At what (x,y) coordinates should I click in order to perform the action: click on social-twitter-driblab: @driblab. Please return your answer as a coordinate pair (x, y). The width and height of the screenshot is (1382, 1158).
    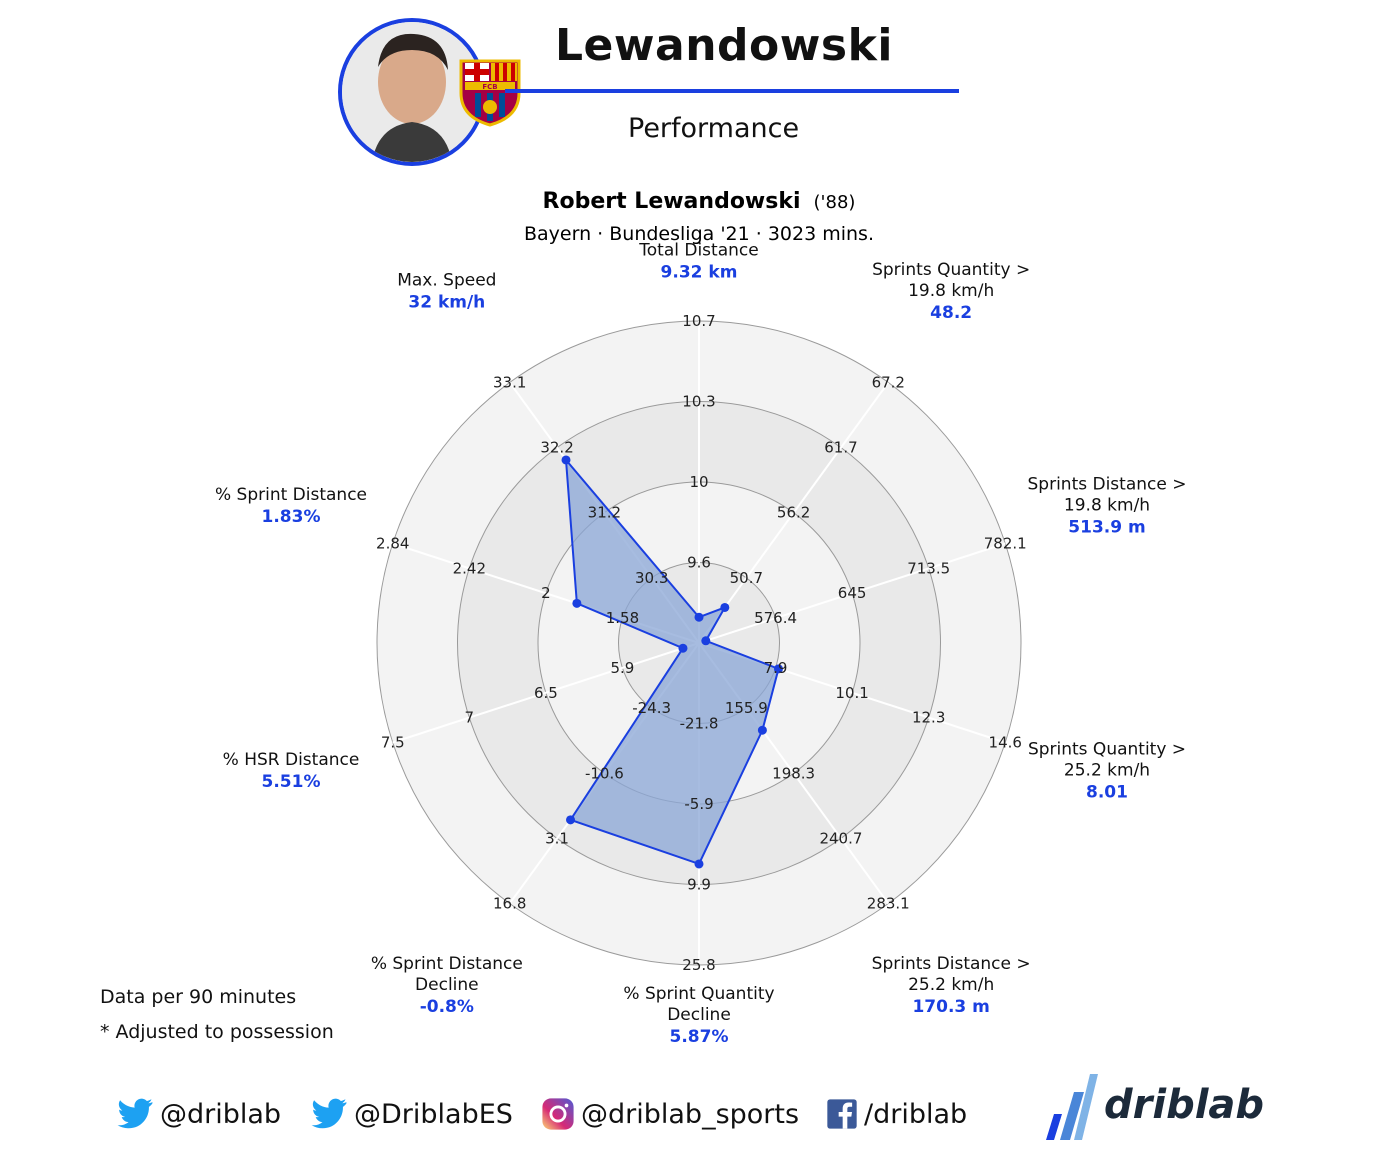
    Looking at the image, I should click on (198, 1114).